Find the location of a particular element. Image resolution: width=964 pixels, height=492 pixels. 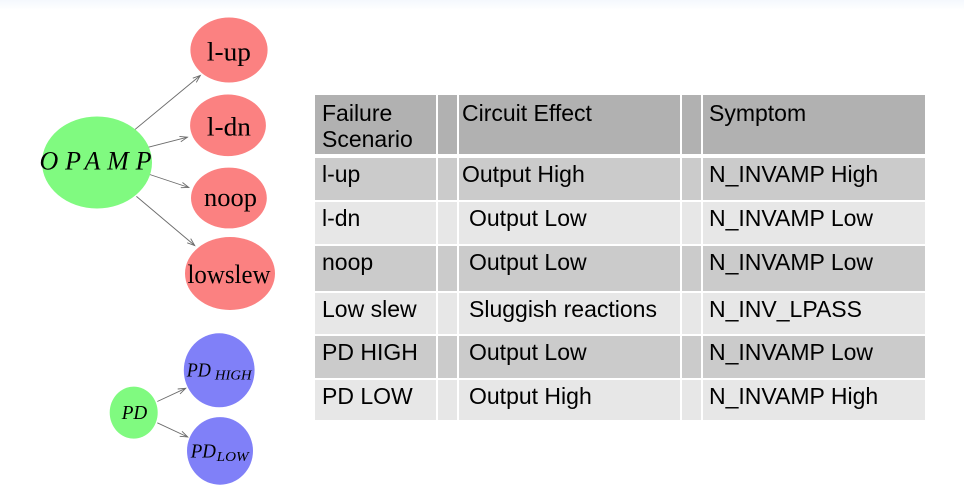

svg-text: noop is located at coordinates (230, 197).